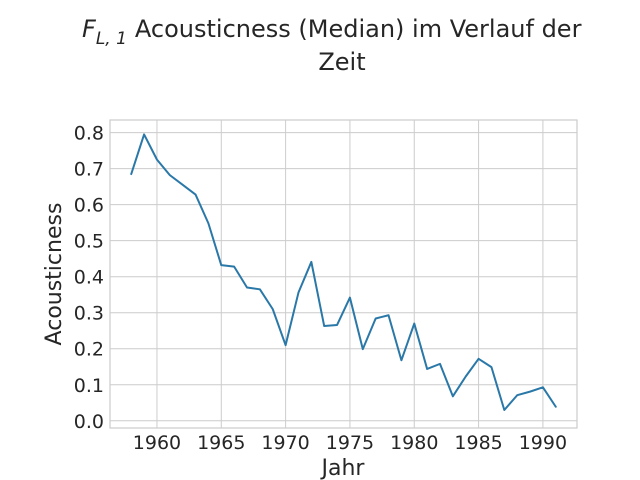 The width and height of the screenshot is (640, 480). I want to click on y-tick-label: 0.3, so click(89, 314).